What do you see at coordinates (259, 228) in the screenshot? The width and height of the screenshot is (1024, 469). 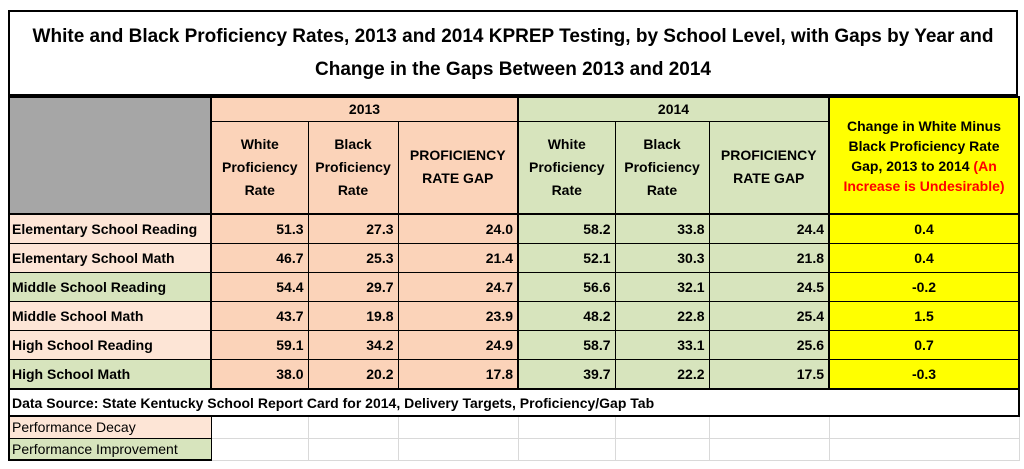 I see `cell-white-2013: 51.3` at bounding box center [259, 228].